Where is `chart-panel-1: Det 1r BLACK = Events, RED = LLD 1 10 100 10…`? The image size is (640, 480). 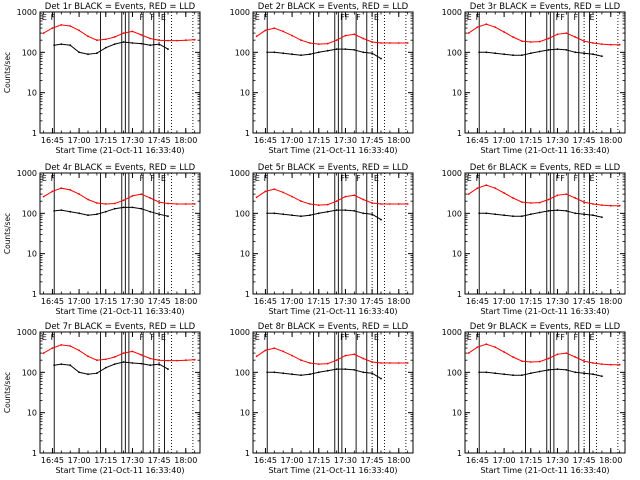
chart-panel-1: Det 1r BLACK = Events, RED = LLD 1 10 100 10… is located at coordinates (102, 78).